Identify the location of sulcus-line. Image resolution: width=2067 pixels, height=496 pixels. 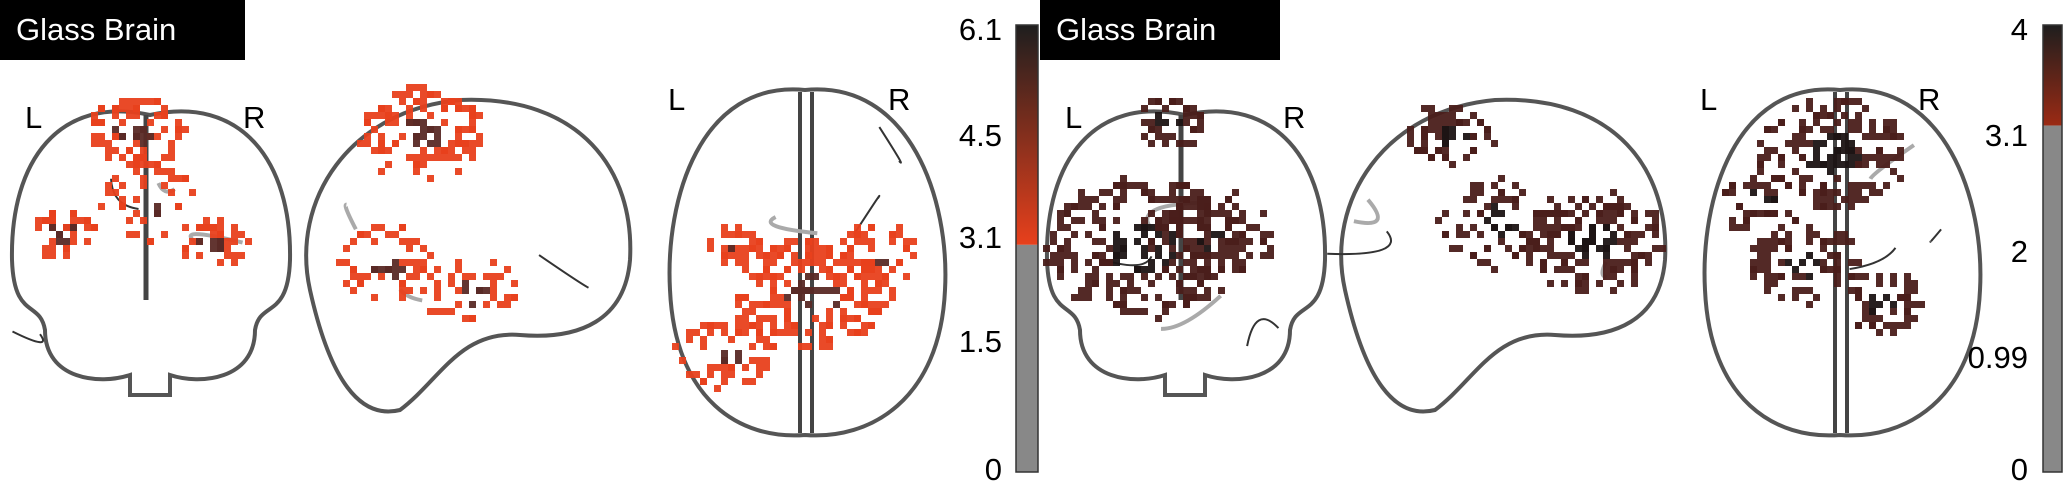
(1360, 243).